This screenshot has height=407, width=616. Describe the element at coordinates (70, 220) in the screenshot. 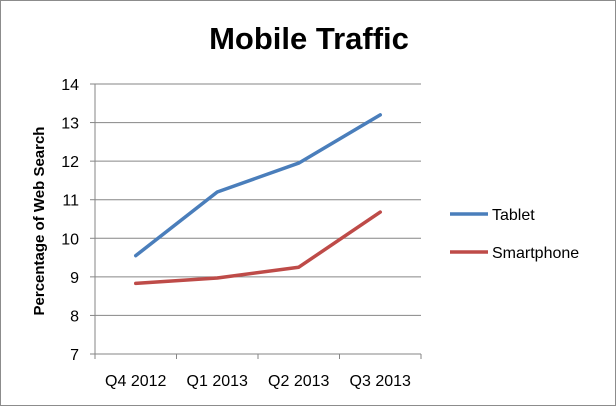

I see `y-tick-labels: 7 8 9 10 11 12 13 14` at that location.